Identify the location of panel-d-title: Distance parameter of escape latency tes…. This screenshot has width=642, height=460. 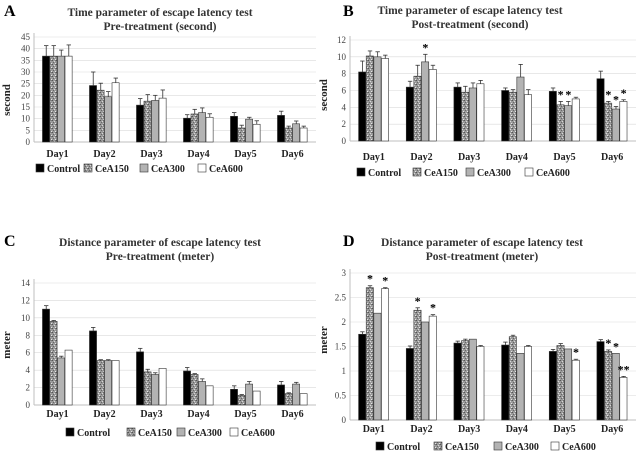
(482, 243).